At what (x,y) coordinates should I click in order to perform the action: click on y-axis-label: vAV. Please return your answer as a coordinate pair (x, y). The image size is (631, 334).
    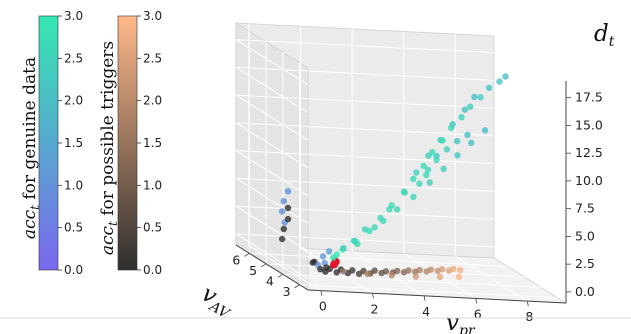
    Looking at the image, I should click on (218, 302).